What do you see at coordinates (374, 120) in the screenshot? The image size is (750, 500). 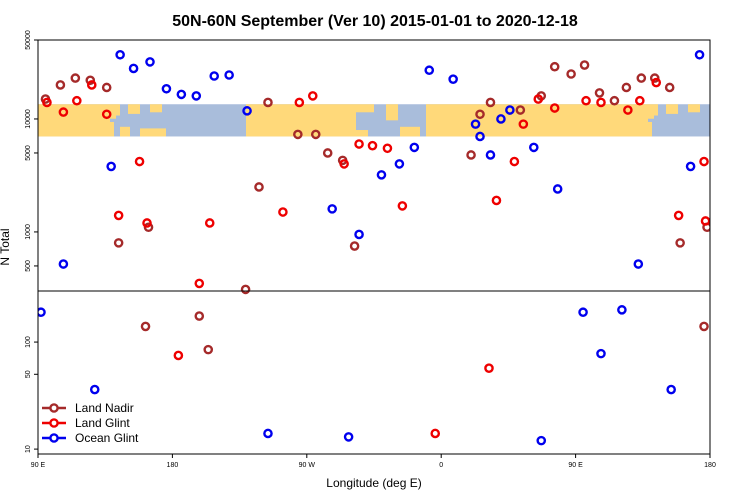 I see `map-strip` at bounding box center [374, 120].